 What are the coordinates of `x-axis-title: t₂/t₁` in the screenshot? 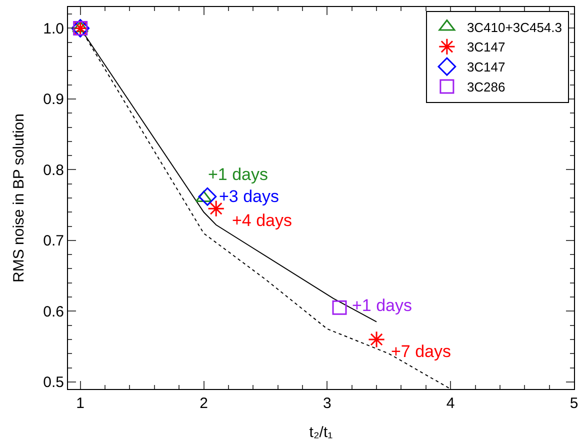 It's located at (321, 432).